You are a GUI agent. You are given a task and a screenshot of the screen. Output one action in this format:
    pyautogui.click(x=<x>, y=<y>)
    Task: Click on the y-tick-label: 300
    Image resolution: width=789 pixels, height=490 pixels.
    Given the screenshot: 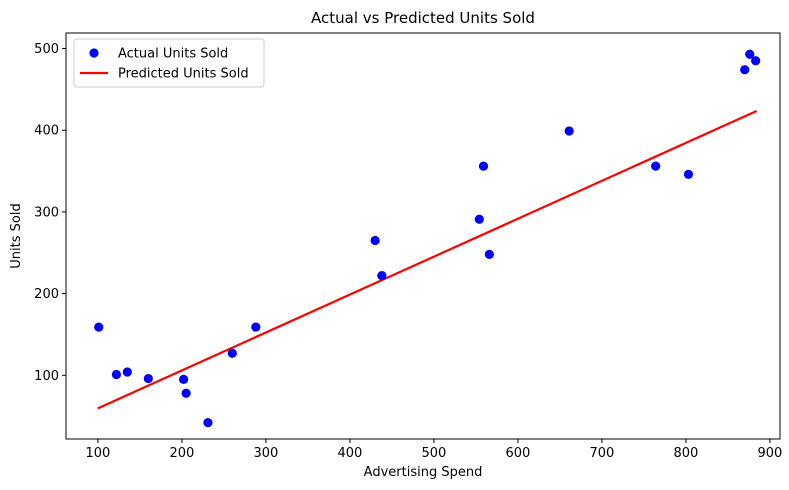 What is the action you would take?
    pyautogui.click(x=46, y=212)
    